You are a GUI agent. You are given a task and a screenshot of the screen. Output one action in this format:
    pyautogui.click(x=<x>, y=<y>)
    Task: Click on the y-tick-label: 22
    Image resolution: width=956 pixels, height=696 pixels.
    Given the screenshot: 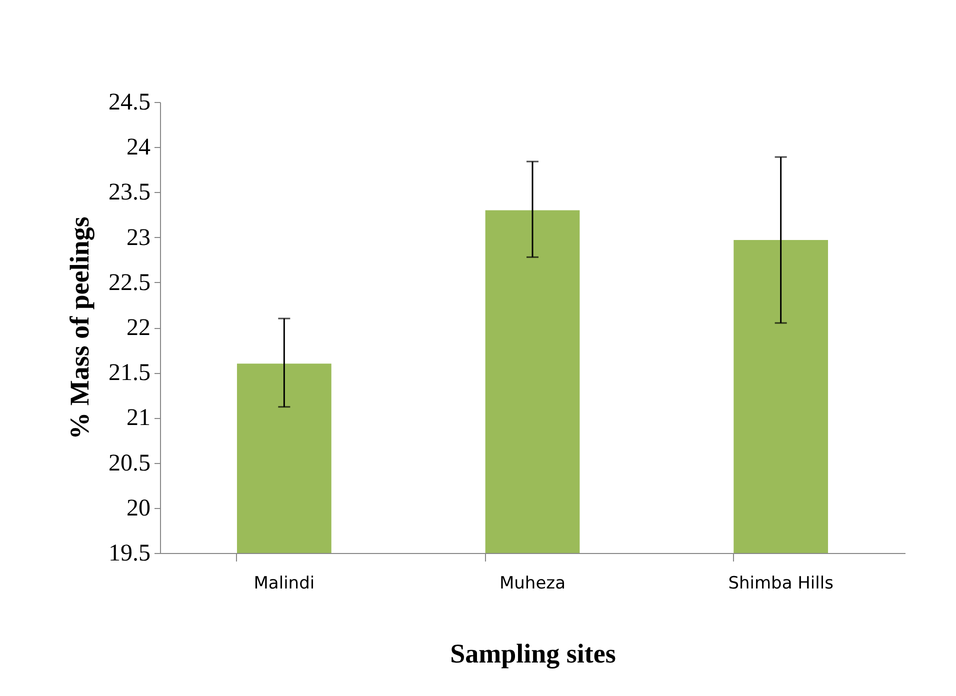 What is the action you would take?
    pyautogui.click(x=138, y=328)
    